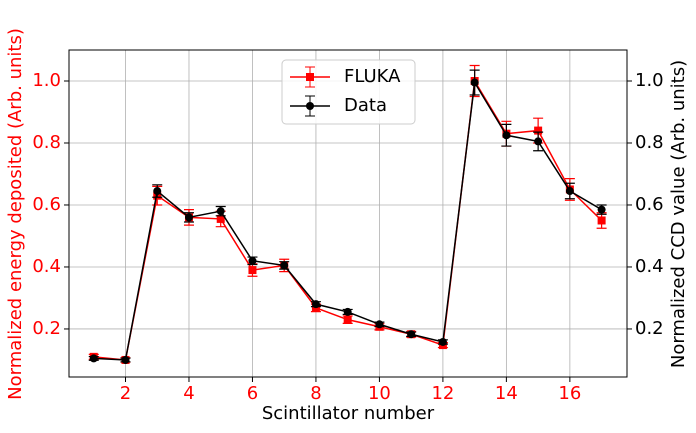  Describe the element at coordinates (649, 204) in the screenshot. I see `y2-tick-label: 0.6` at that location.